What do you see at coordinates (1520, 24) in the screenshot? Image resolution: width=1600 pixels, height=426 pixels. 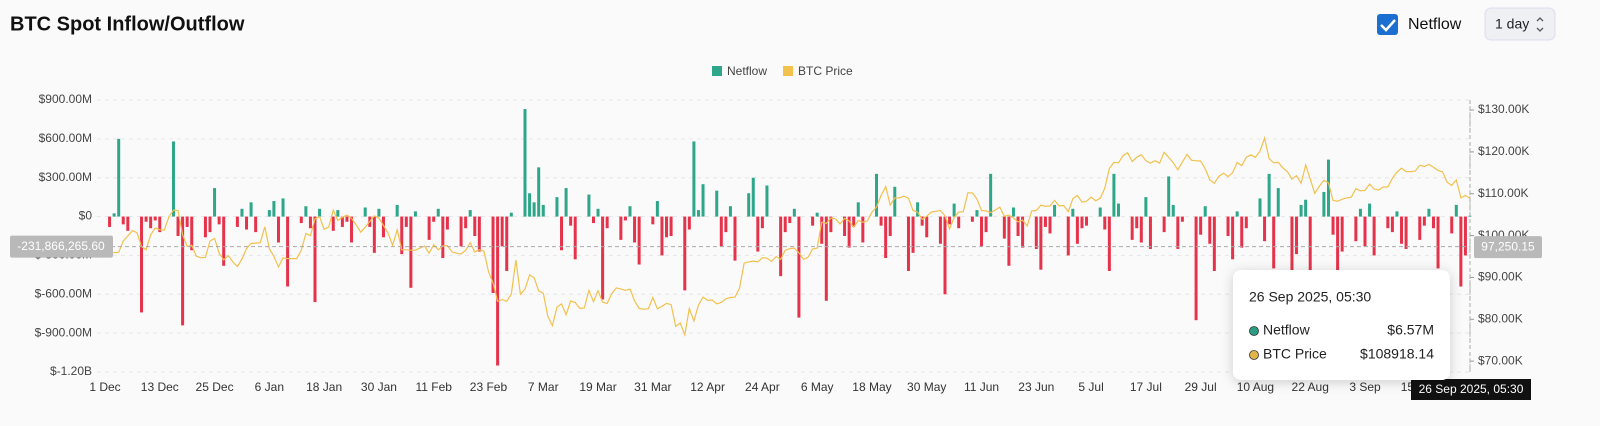 I see `interval-select` at bounding box center [1520, 24].